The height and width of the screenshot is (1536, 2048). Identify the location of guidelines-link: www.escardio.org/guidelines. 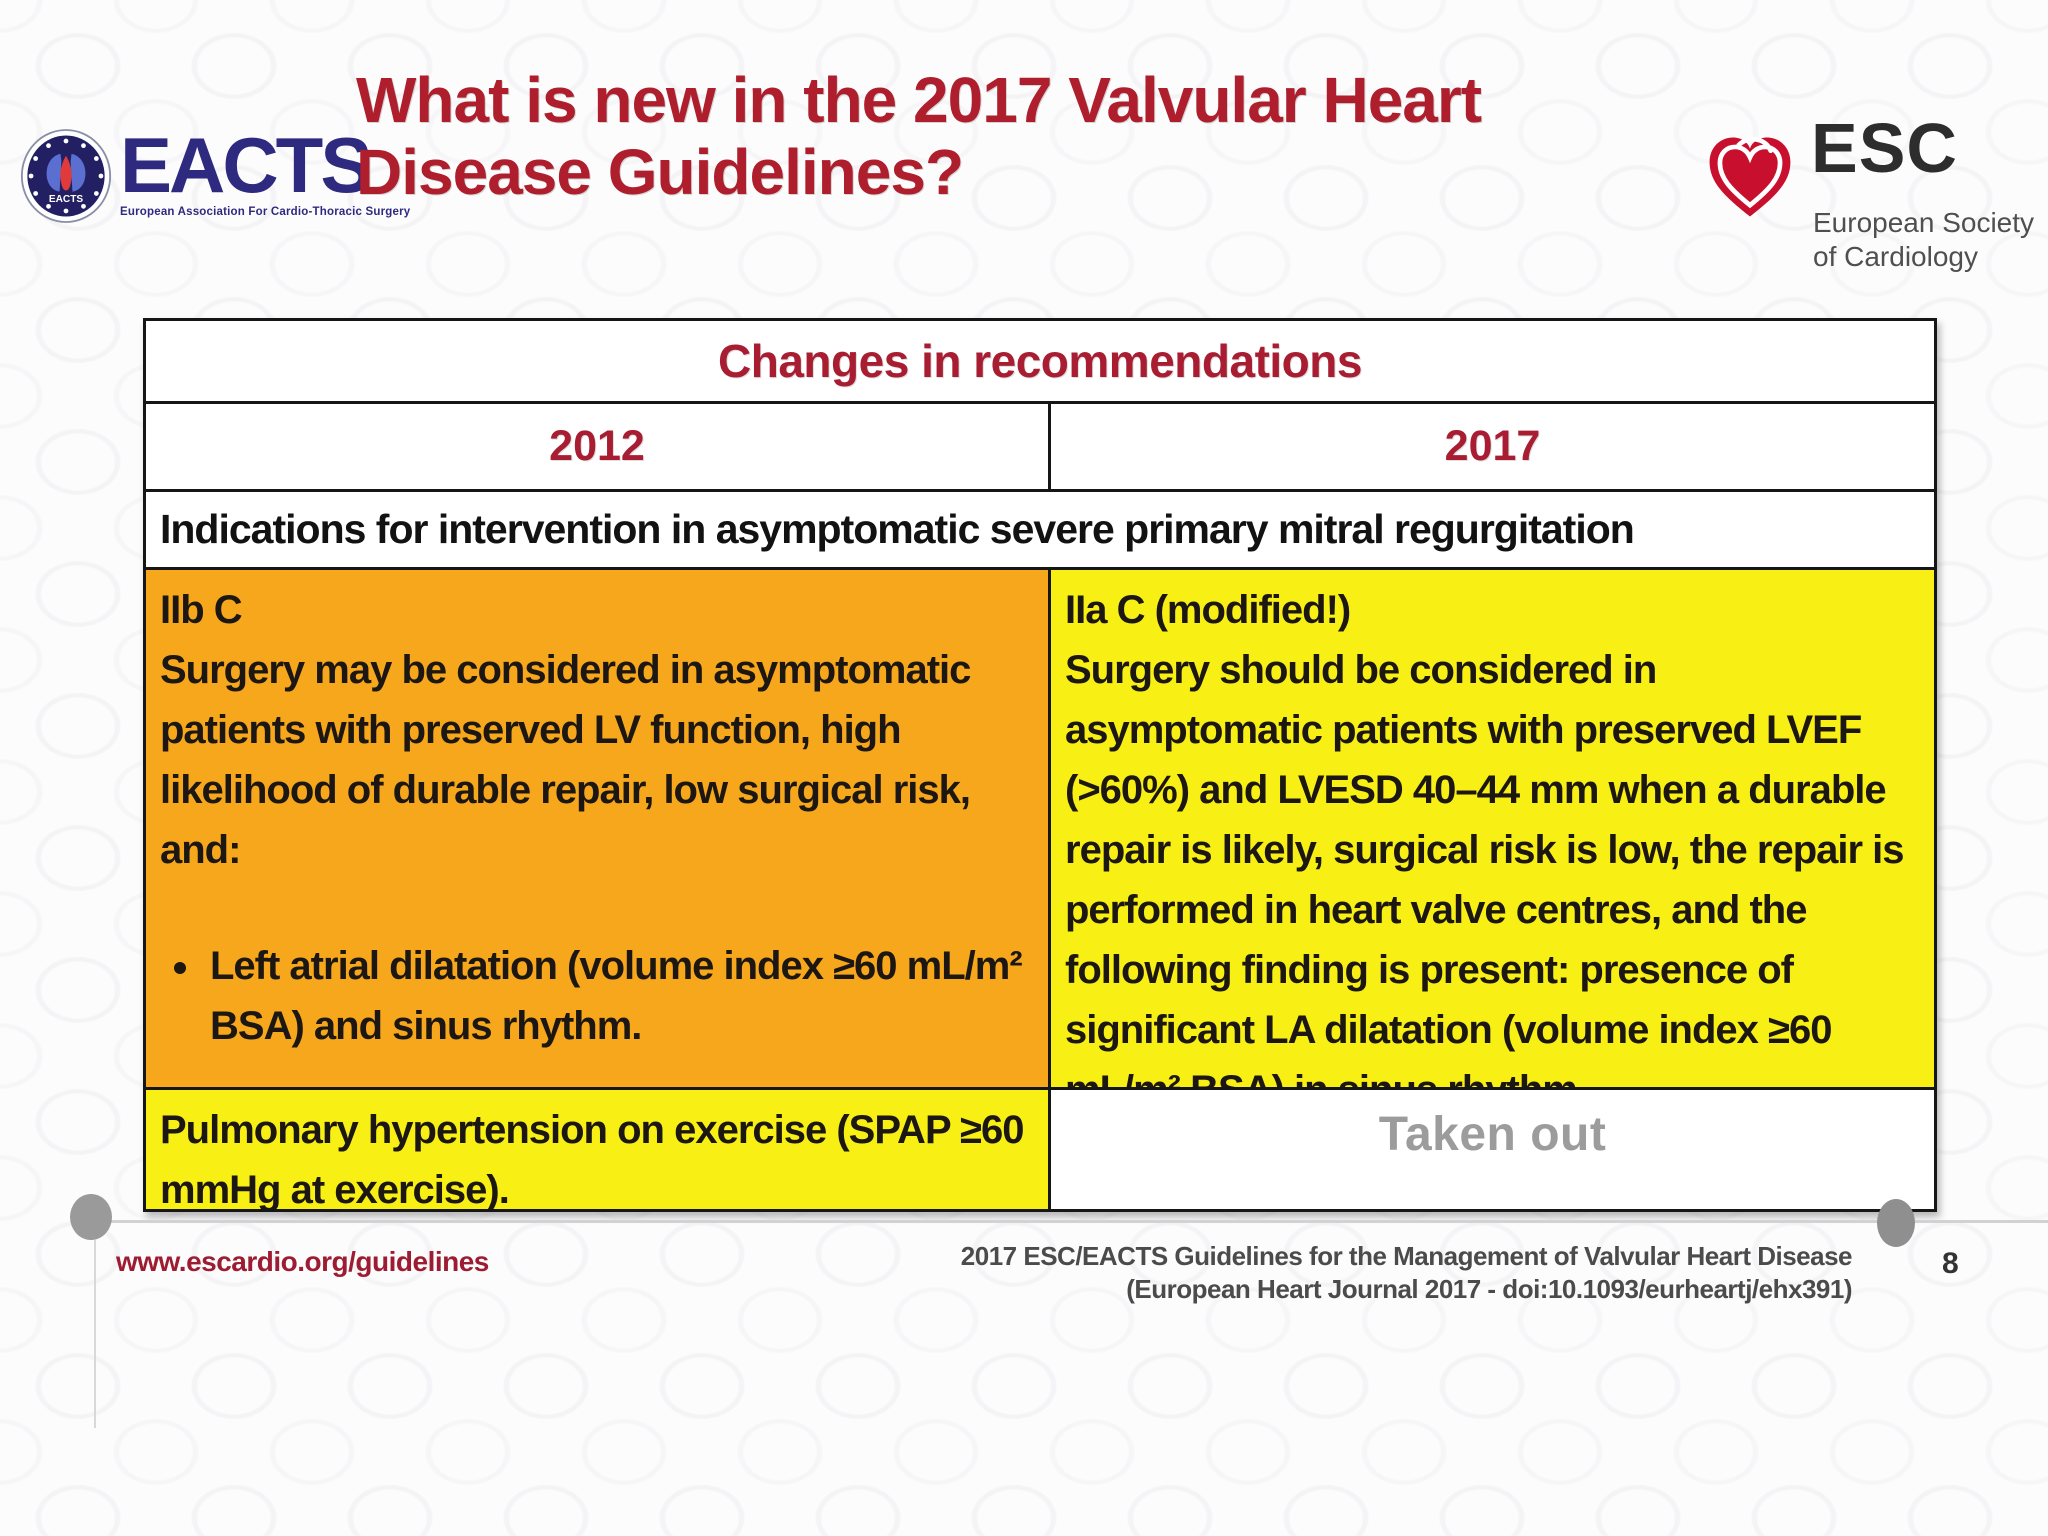
(302, 1261).